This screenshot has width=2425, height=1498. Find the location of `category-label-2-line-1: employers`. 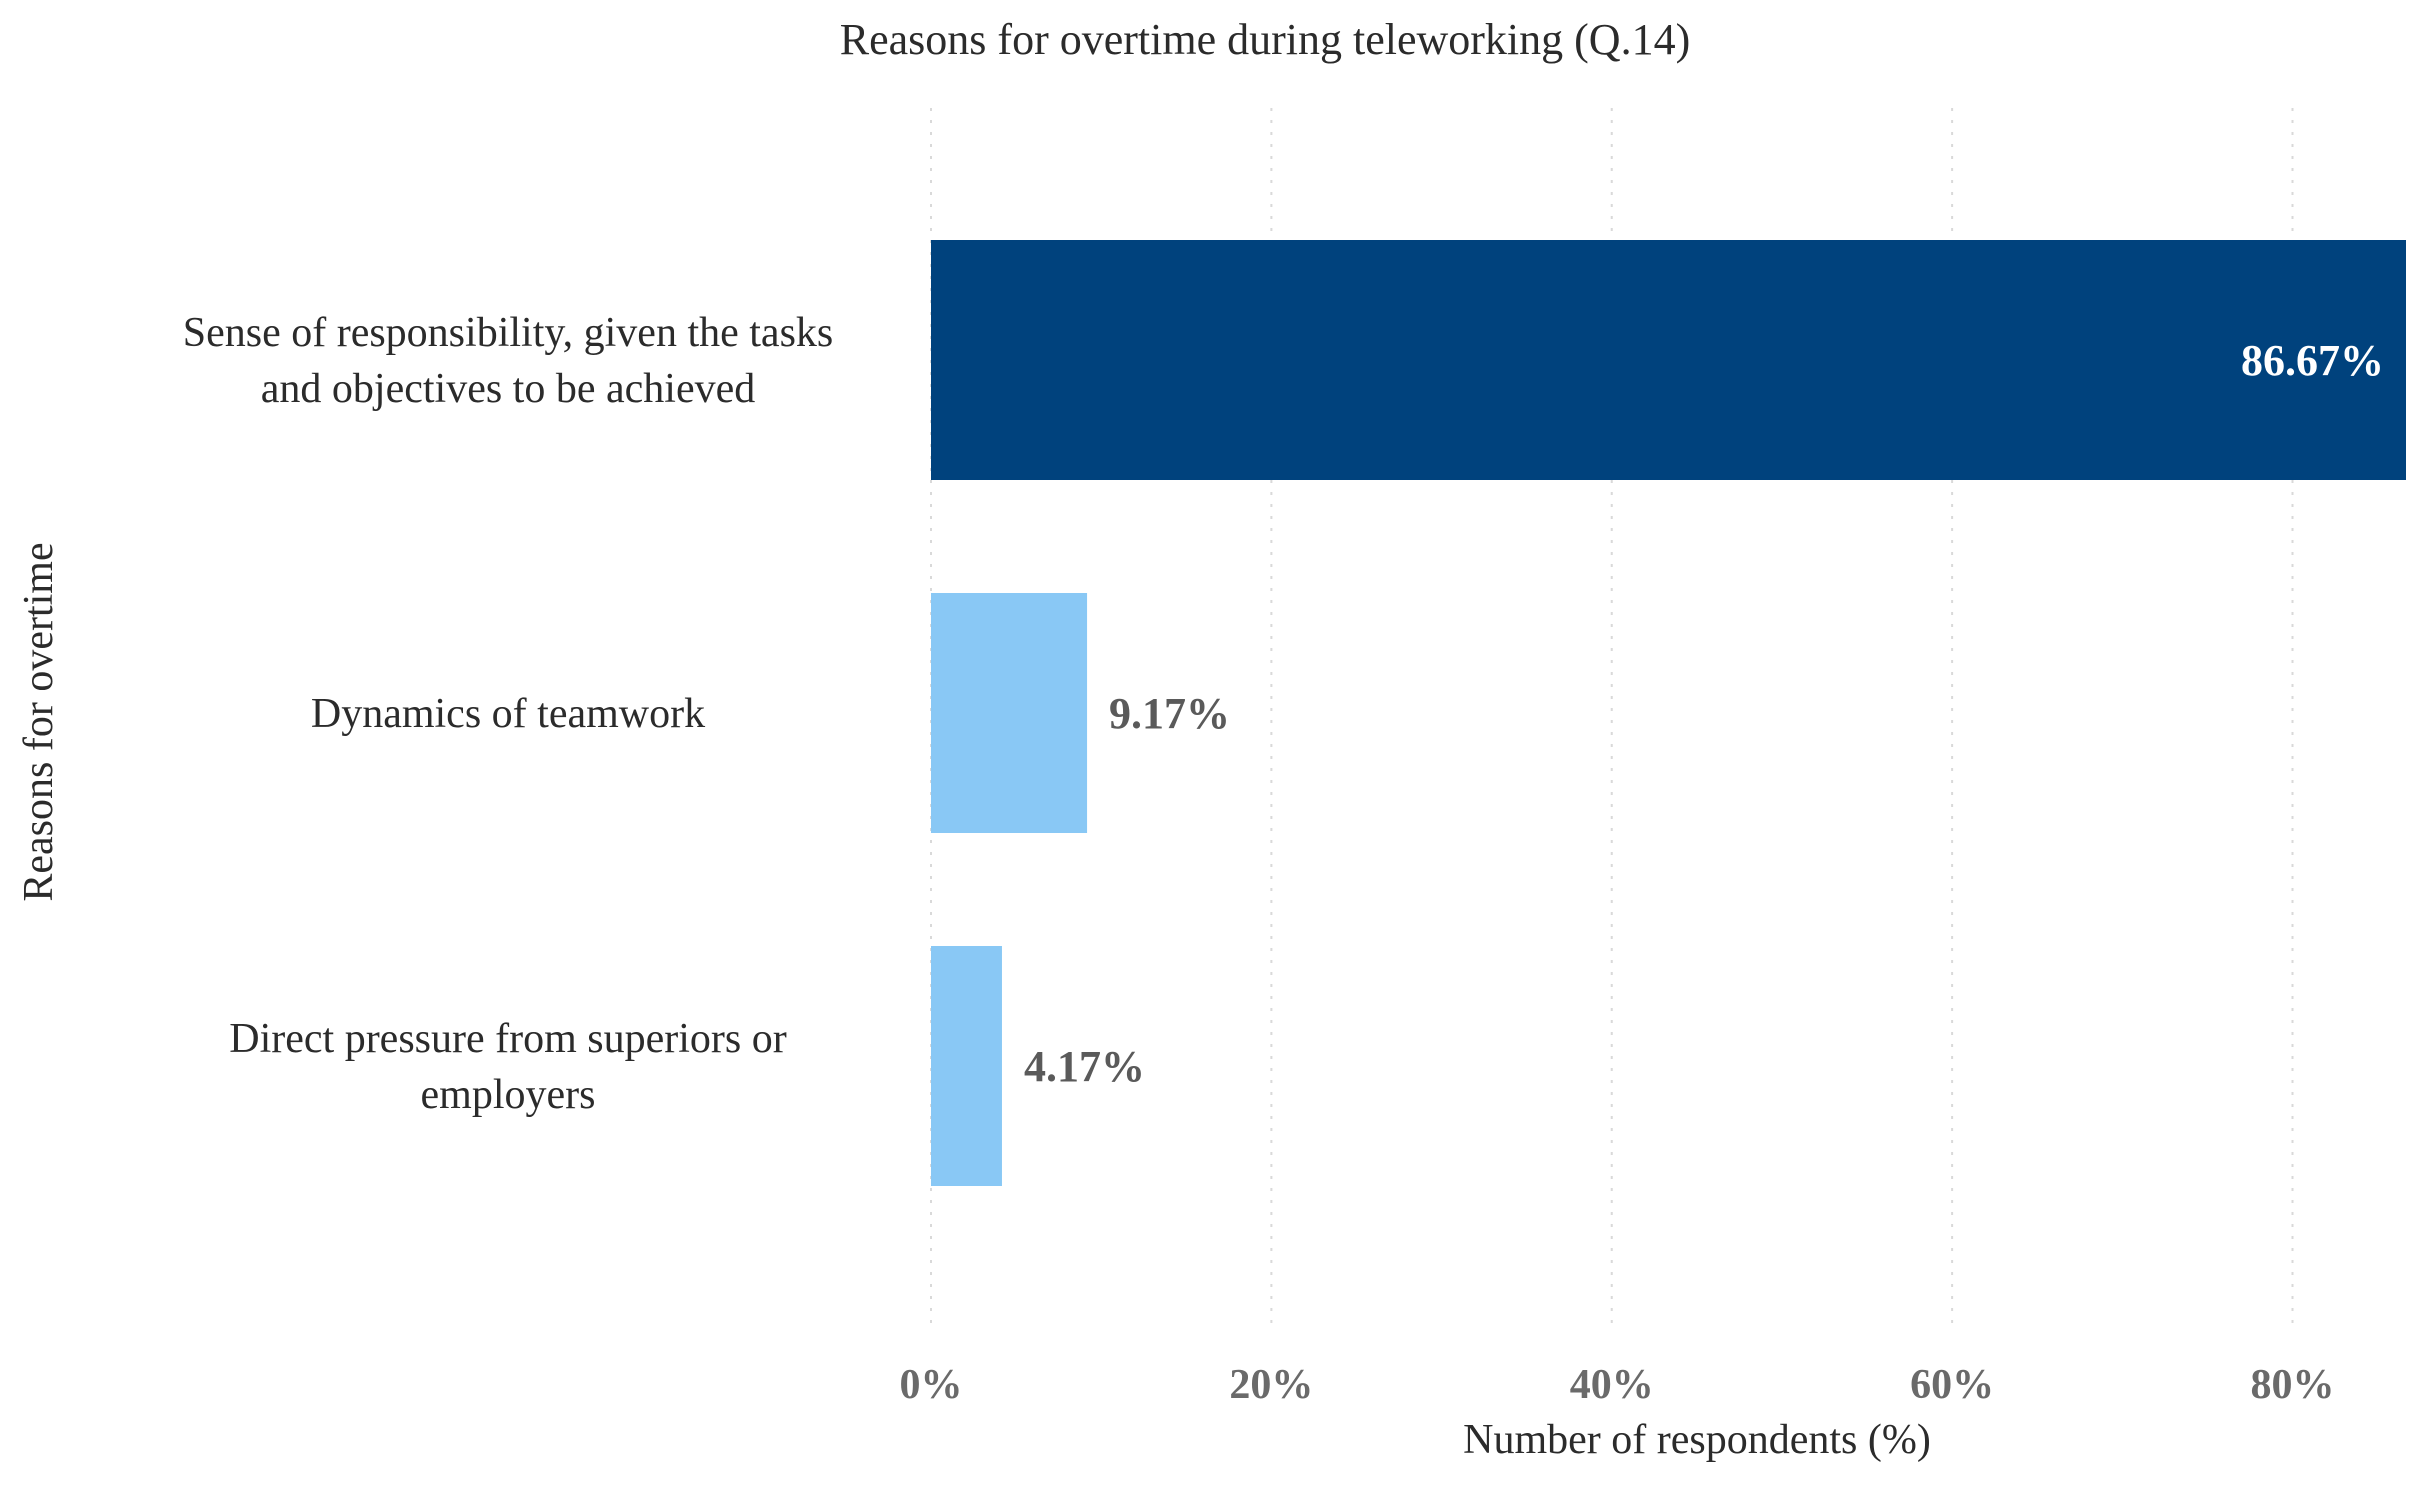

category-label-2-line-1: employers is located at coordinates (508, 1095).